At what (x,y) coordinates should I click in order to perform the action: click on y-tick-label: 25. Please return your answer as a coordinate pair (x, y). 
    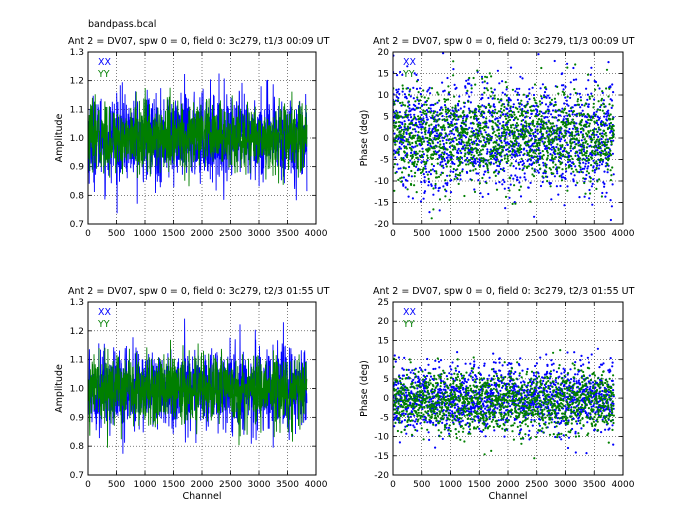
    Looking at the image, I should click on (383, 303).